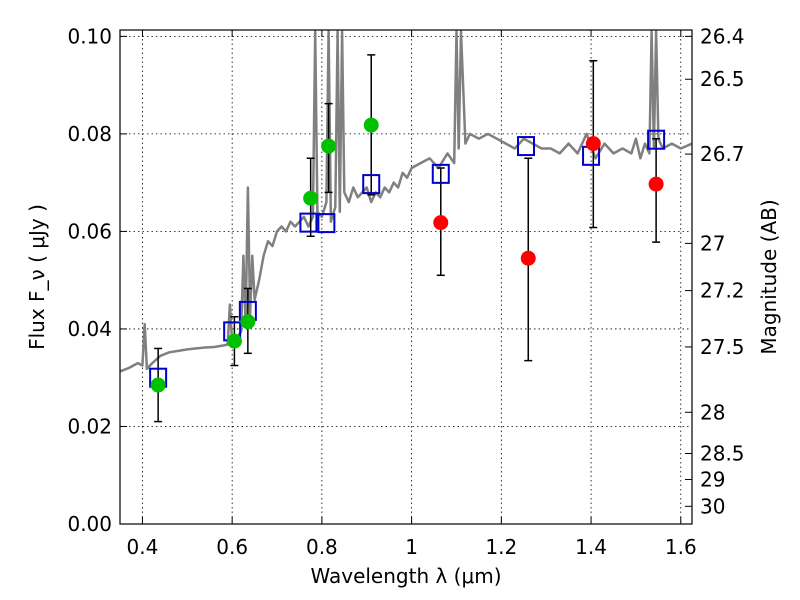 The image size is (800, 600). Describe the element at coordinates (89, 329) in the screenshot. I see `y-tick-label: 0.04` at that location.